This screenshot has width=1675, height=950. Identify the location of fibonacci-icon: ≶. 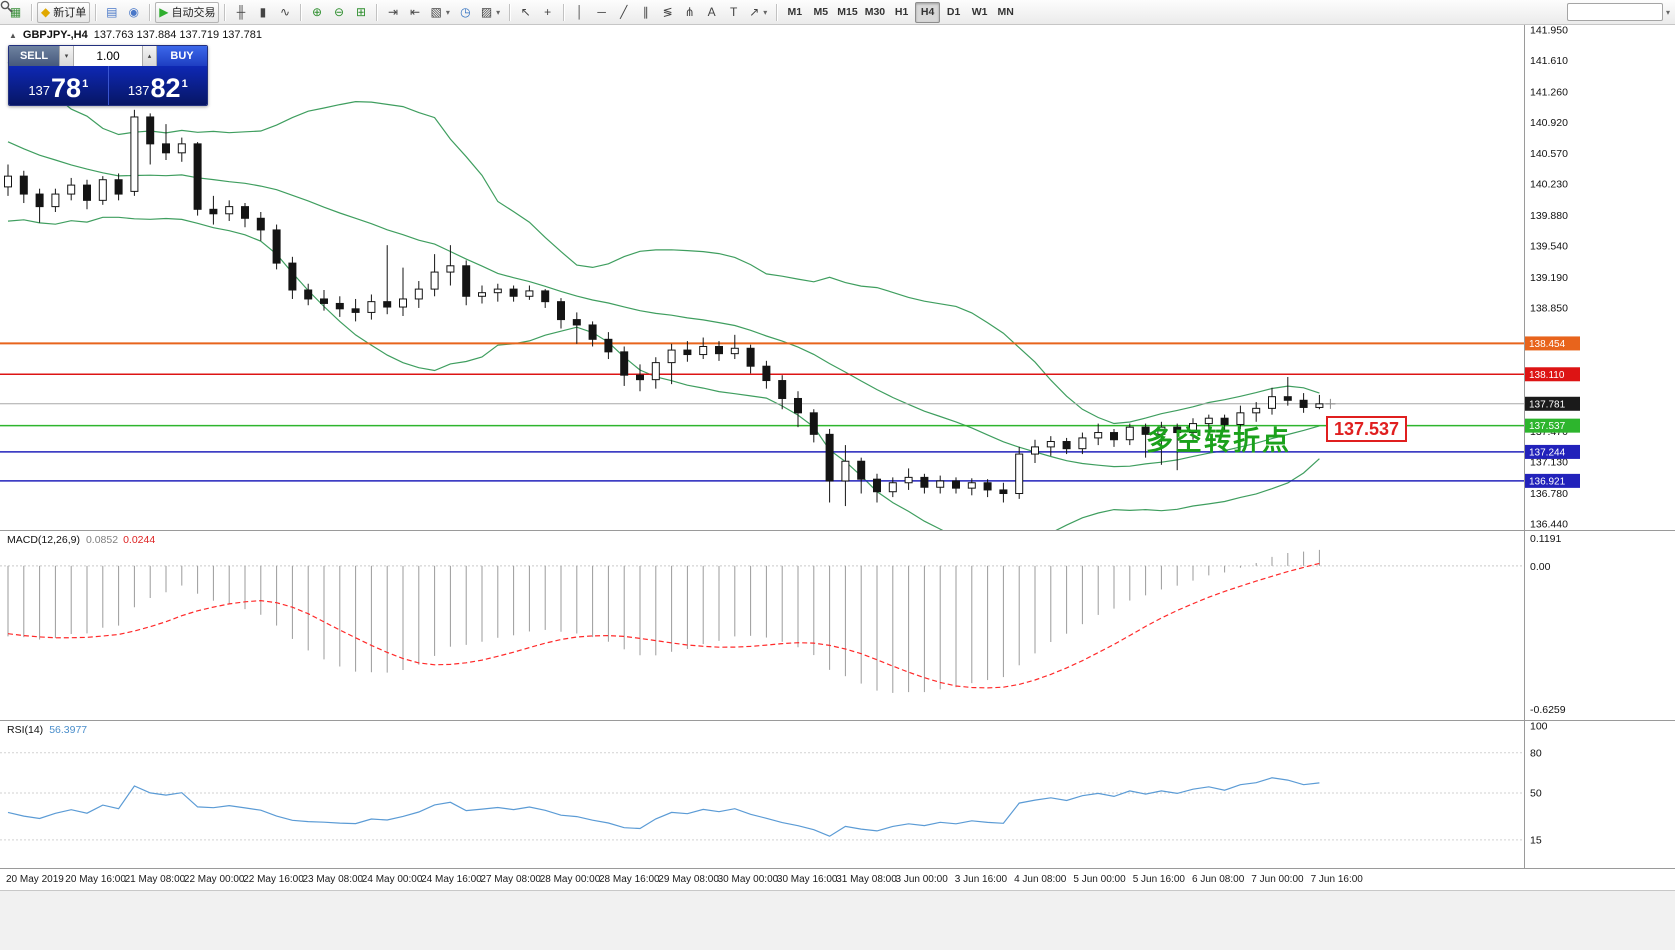
(667, 12).